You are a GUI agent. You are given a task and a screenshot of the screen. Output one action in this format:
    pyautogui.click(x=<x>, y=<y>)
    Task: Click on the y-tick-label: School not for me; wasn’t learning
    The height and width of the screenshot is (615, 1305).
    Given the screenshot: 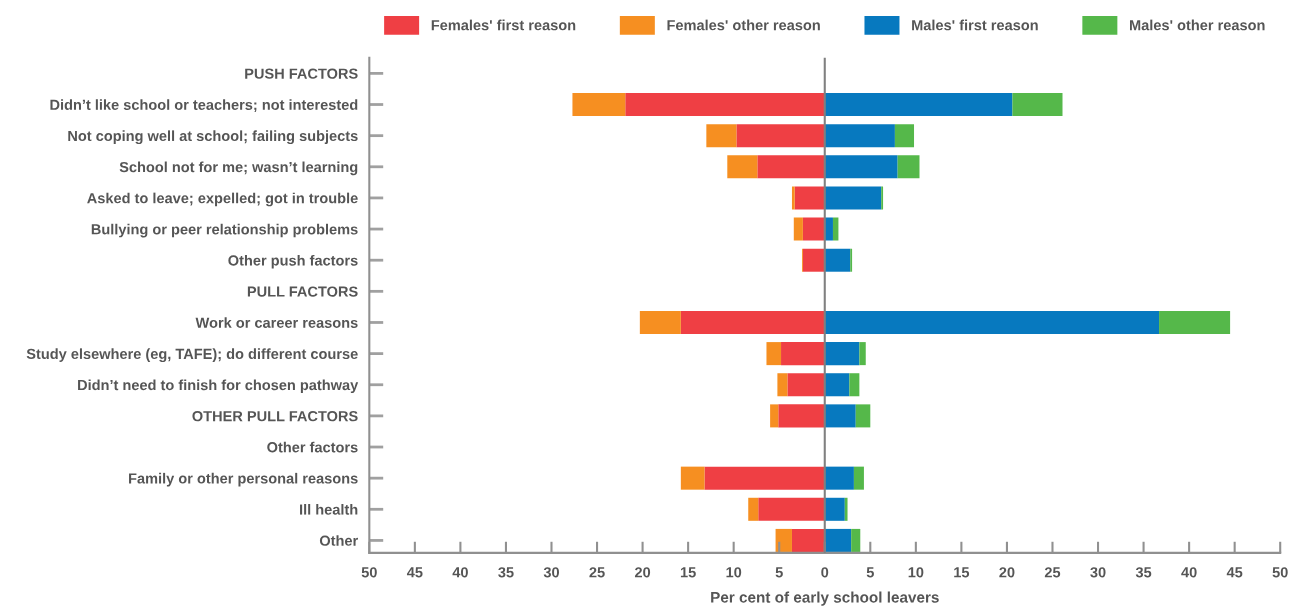 What is the action you would take?
    pyautogui.click(x=238, y=168)
    